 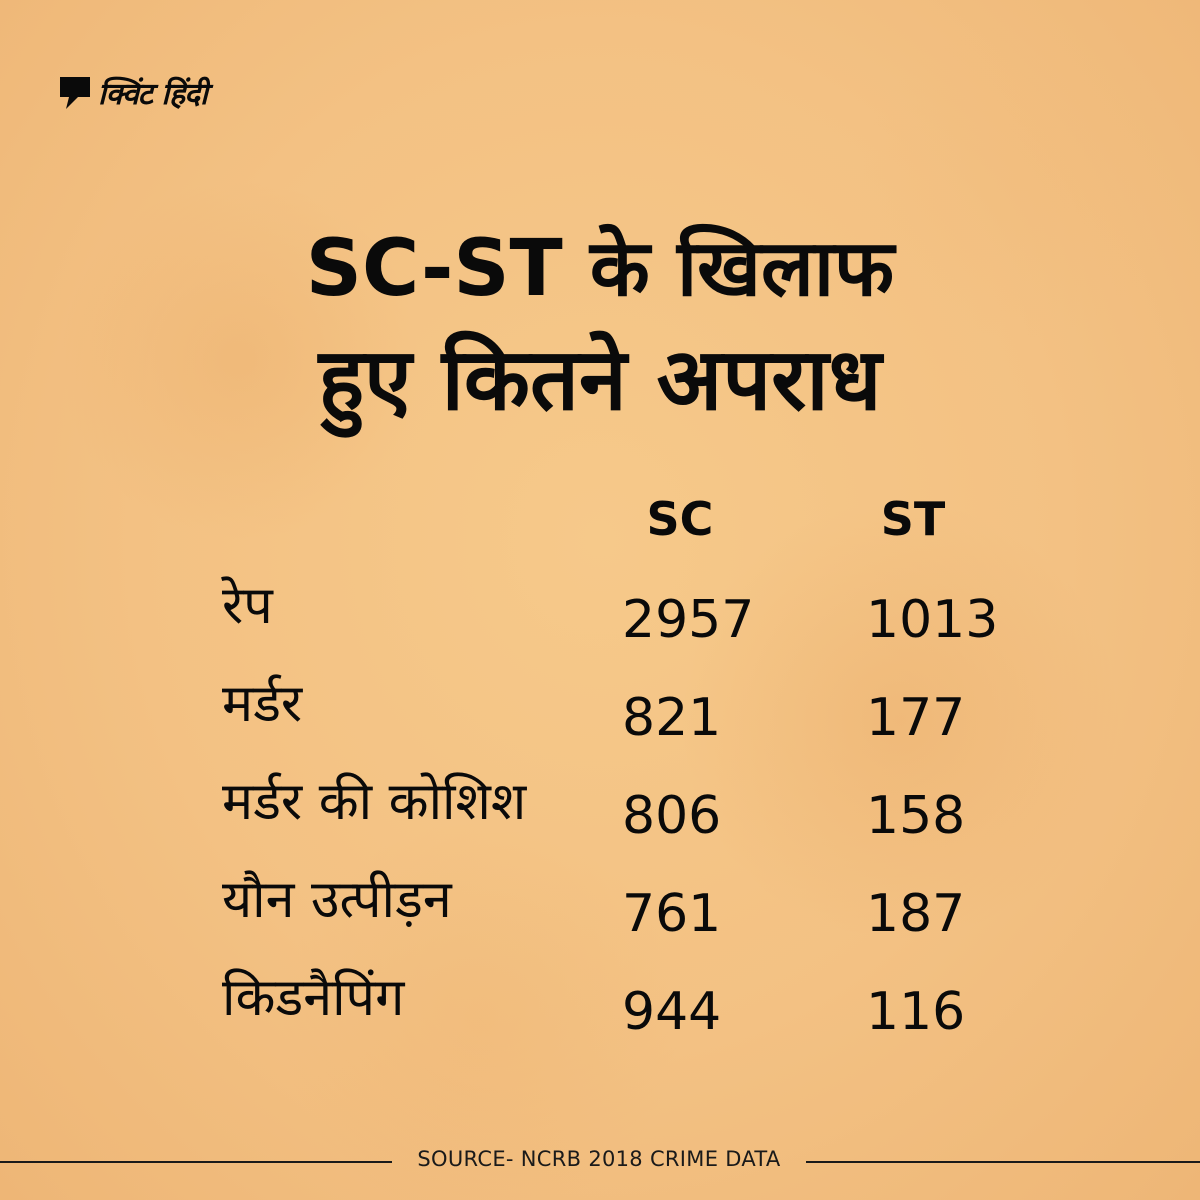 I want to click on st-value: 177, so click(x=916, y=718).